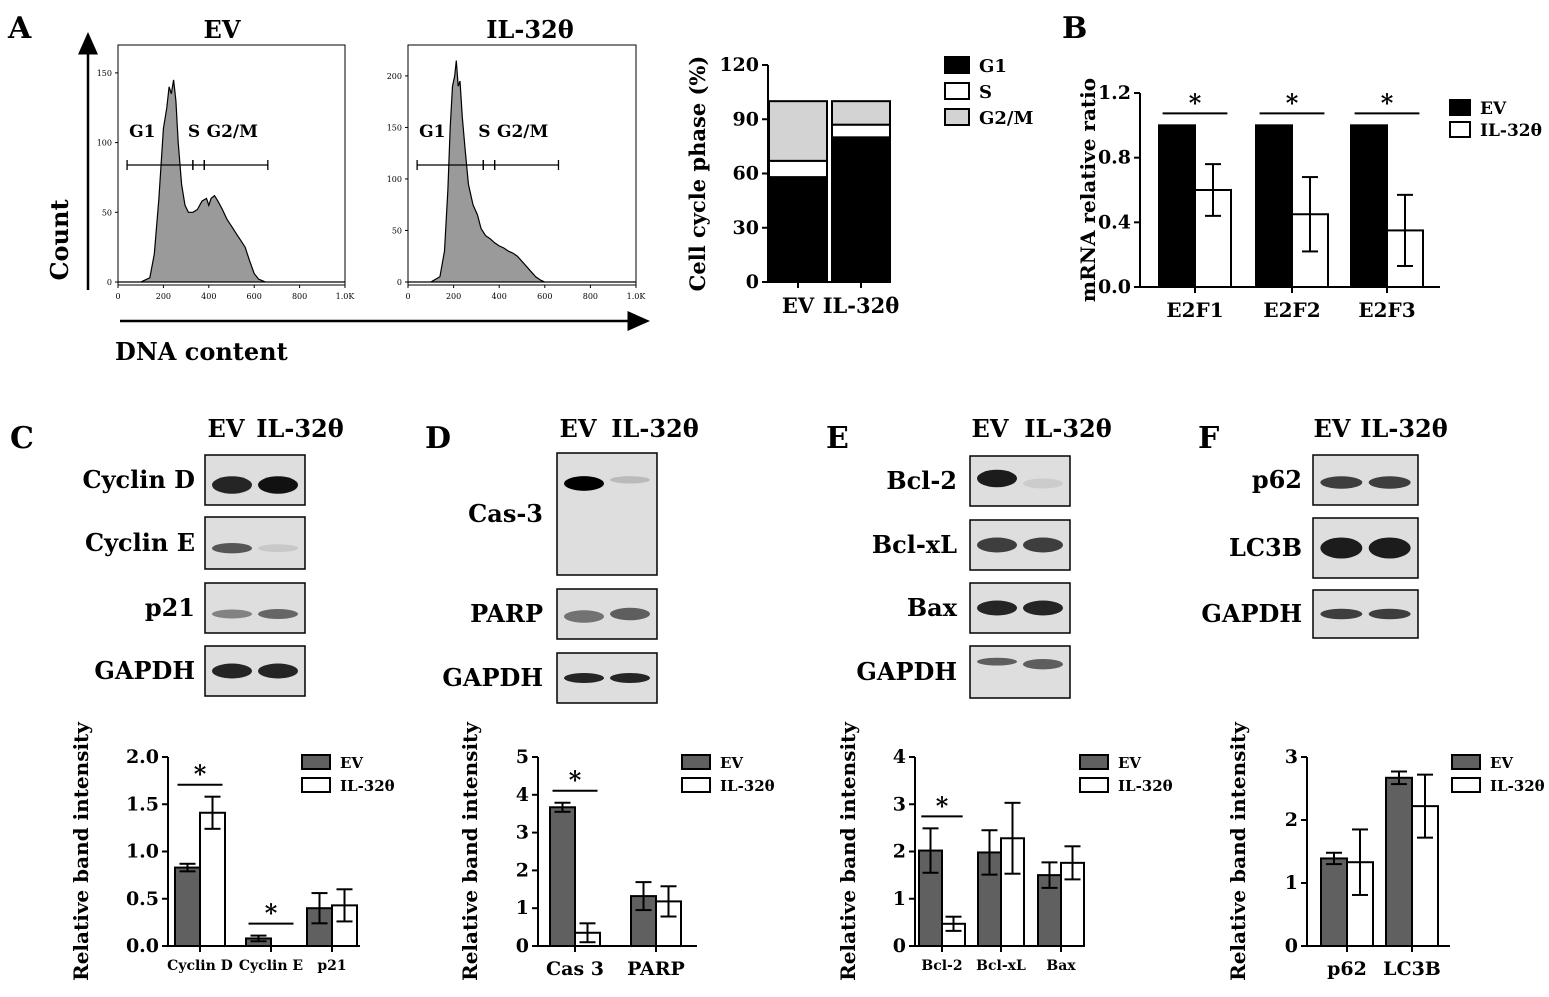 This screenshot has width=1549, height=997. I want to click on histogram-area, so click(231, 181).